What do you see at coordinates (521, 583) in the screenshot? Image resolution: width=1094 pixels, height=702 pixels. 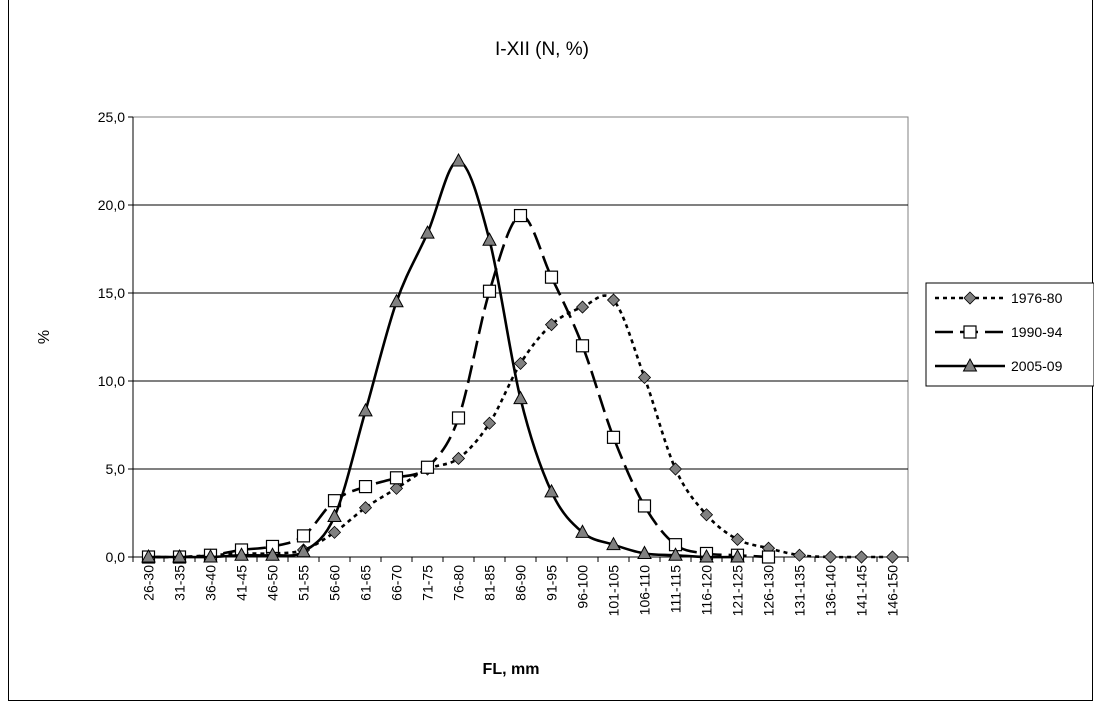 I see `x-tick-label: 86-90` at bounding box center [521, 583].